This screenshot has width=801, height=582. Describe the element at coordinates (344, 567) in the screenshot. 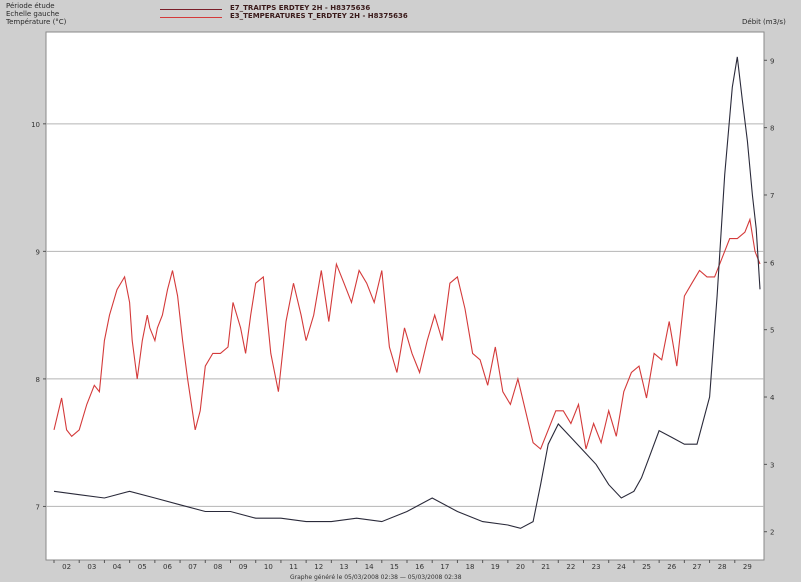

I see `x-tick-label-11: 13` at that location.